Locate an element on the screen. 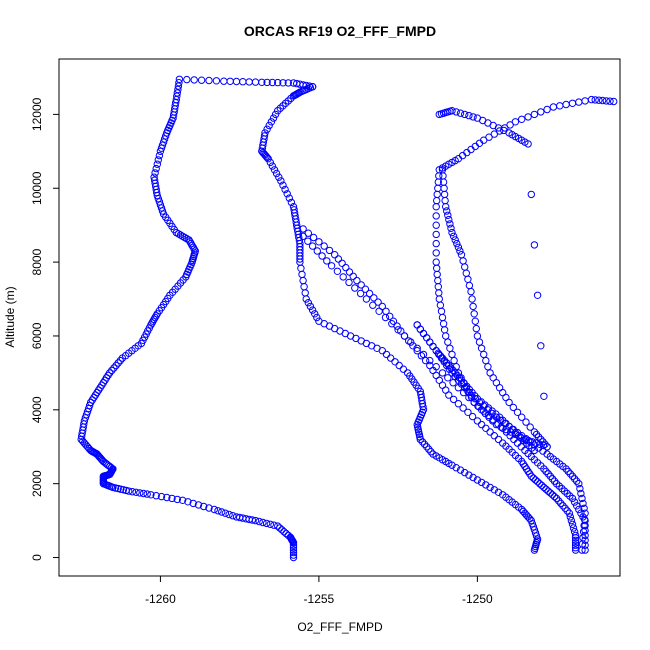  x-tick-label: -1255 is located at coordinates (319, 599).